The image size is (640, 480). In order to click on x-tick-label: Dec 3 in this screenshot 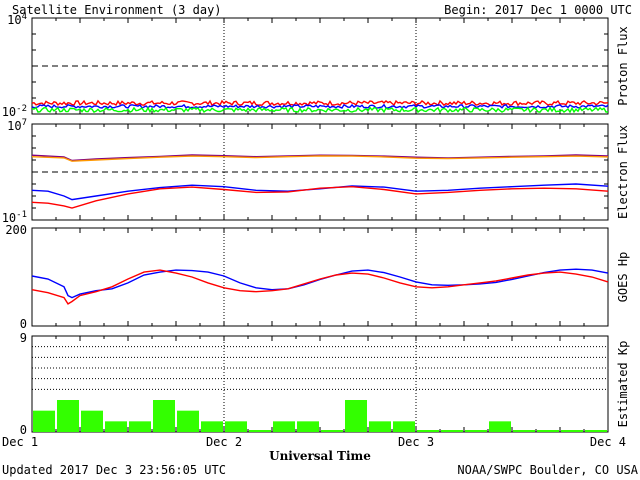, I will do `click(416, 442)`.